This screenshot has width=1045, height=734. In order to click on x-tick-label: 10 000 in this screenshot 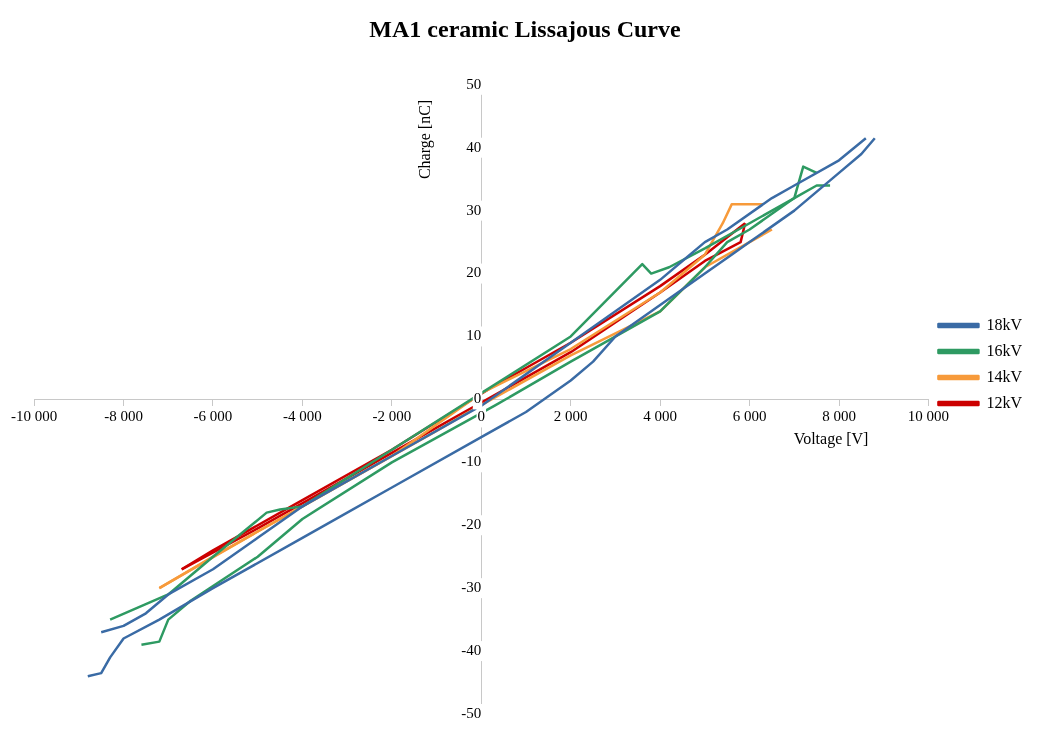, I will do `click(928, 416)`.